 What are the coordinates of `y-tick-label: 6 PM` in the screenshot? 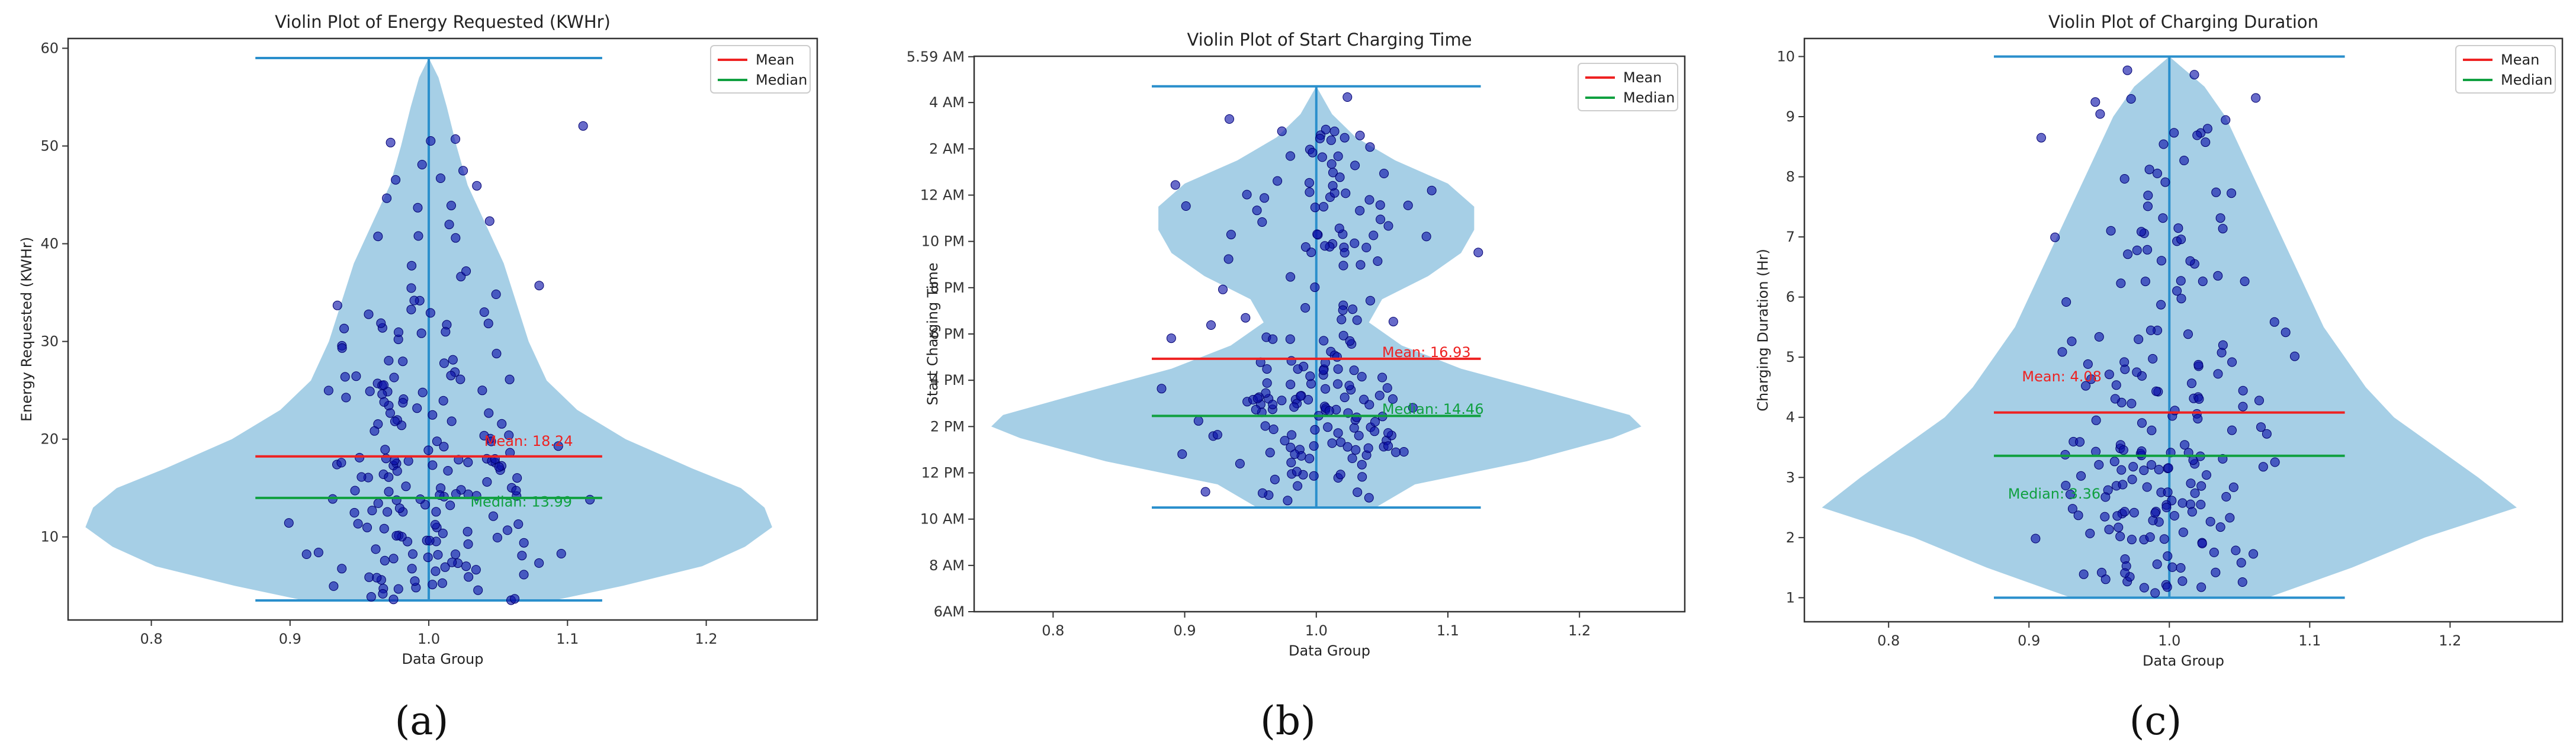 It's located at (947, 334).